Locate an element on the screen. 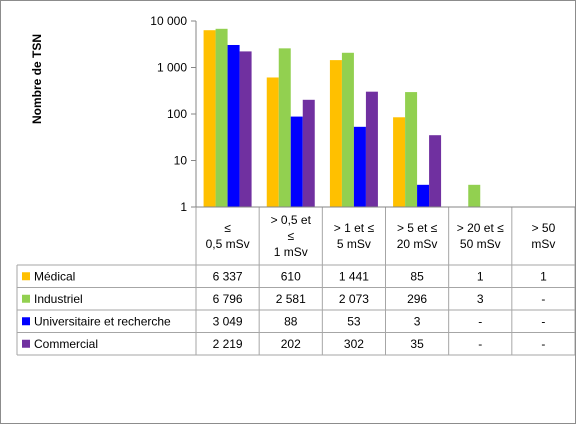  table-cell: 1 441 is located at coordinates (354, 276).